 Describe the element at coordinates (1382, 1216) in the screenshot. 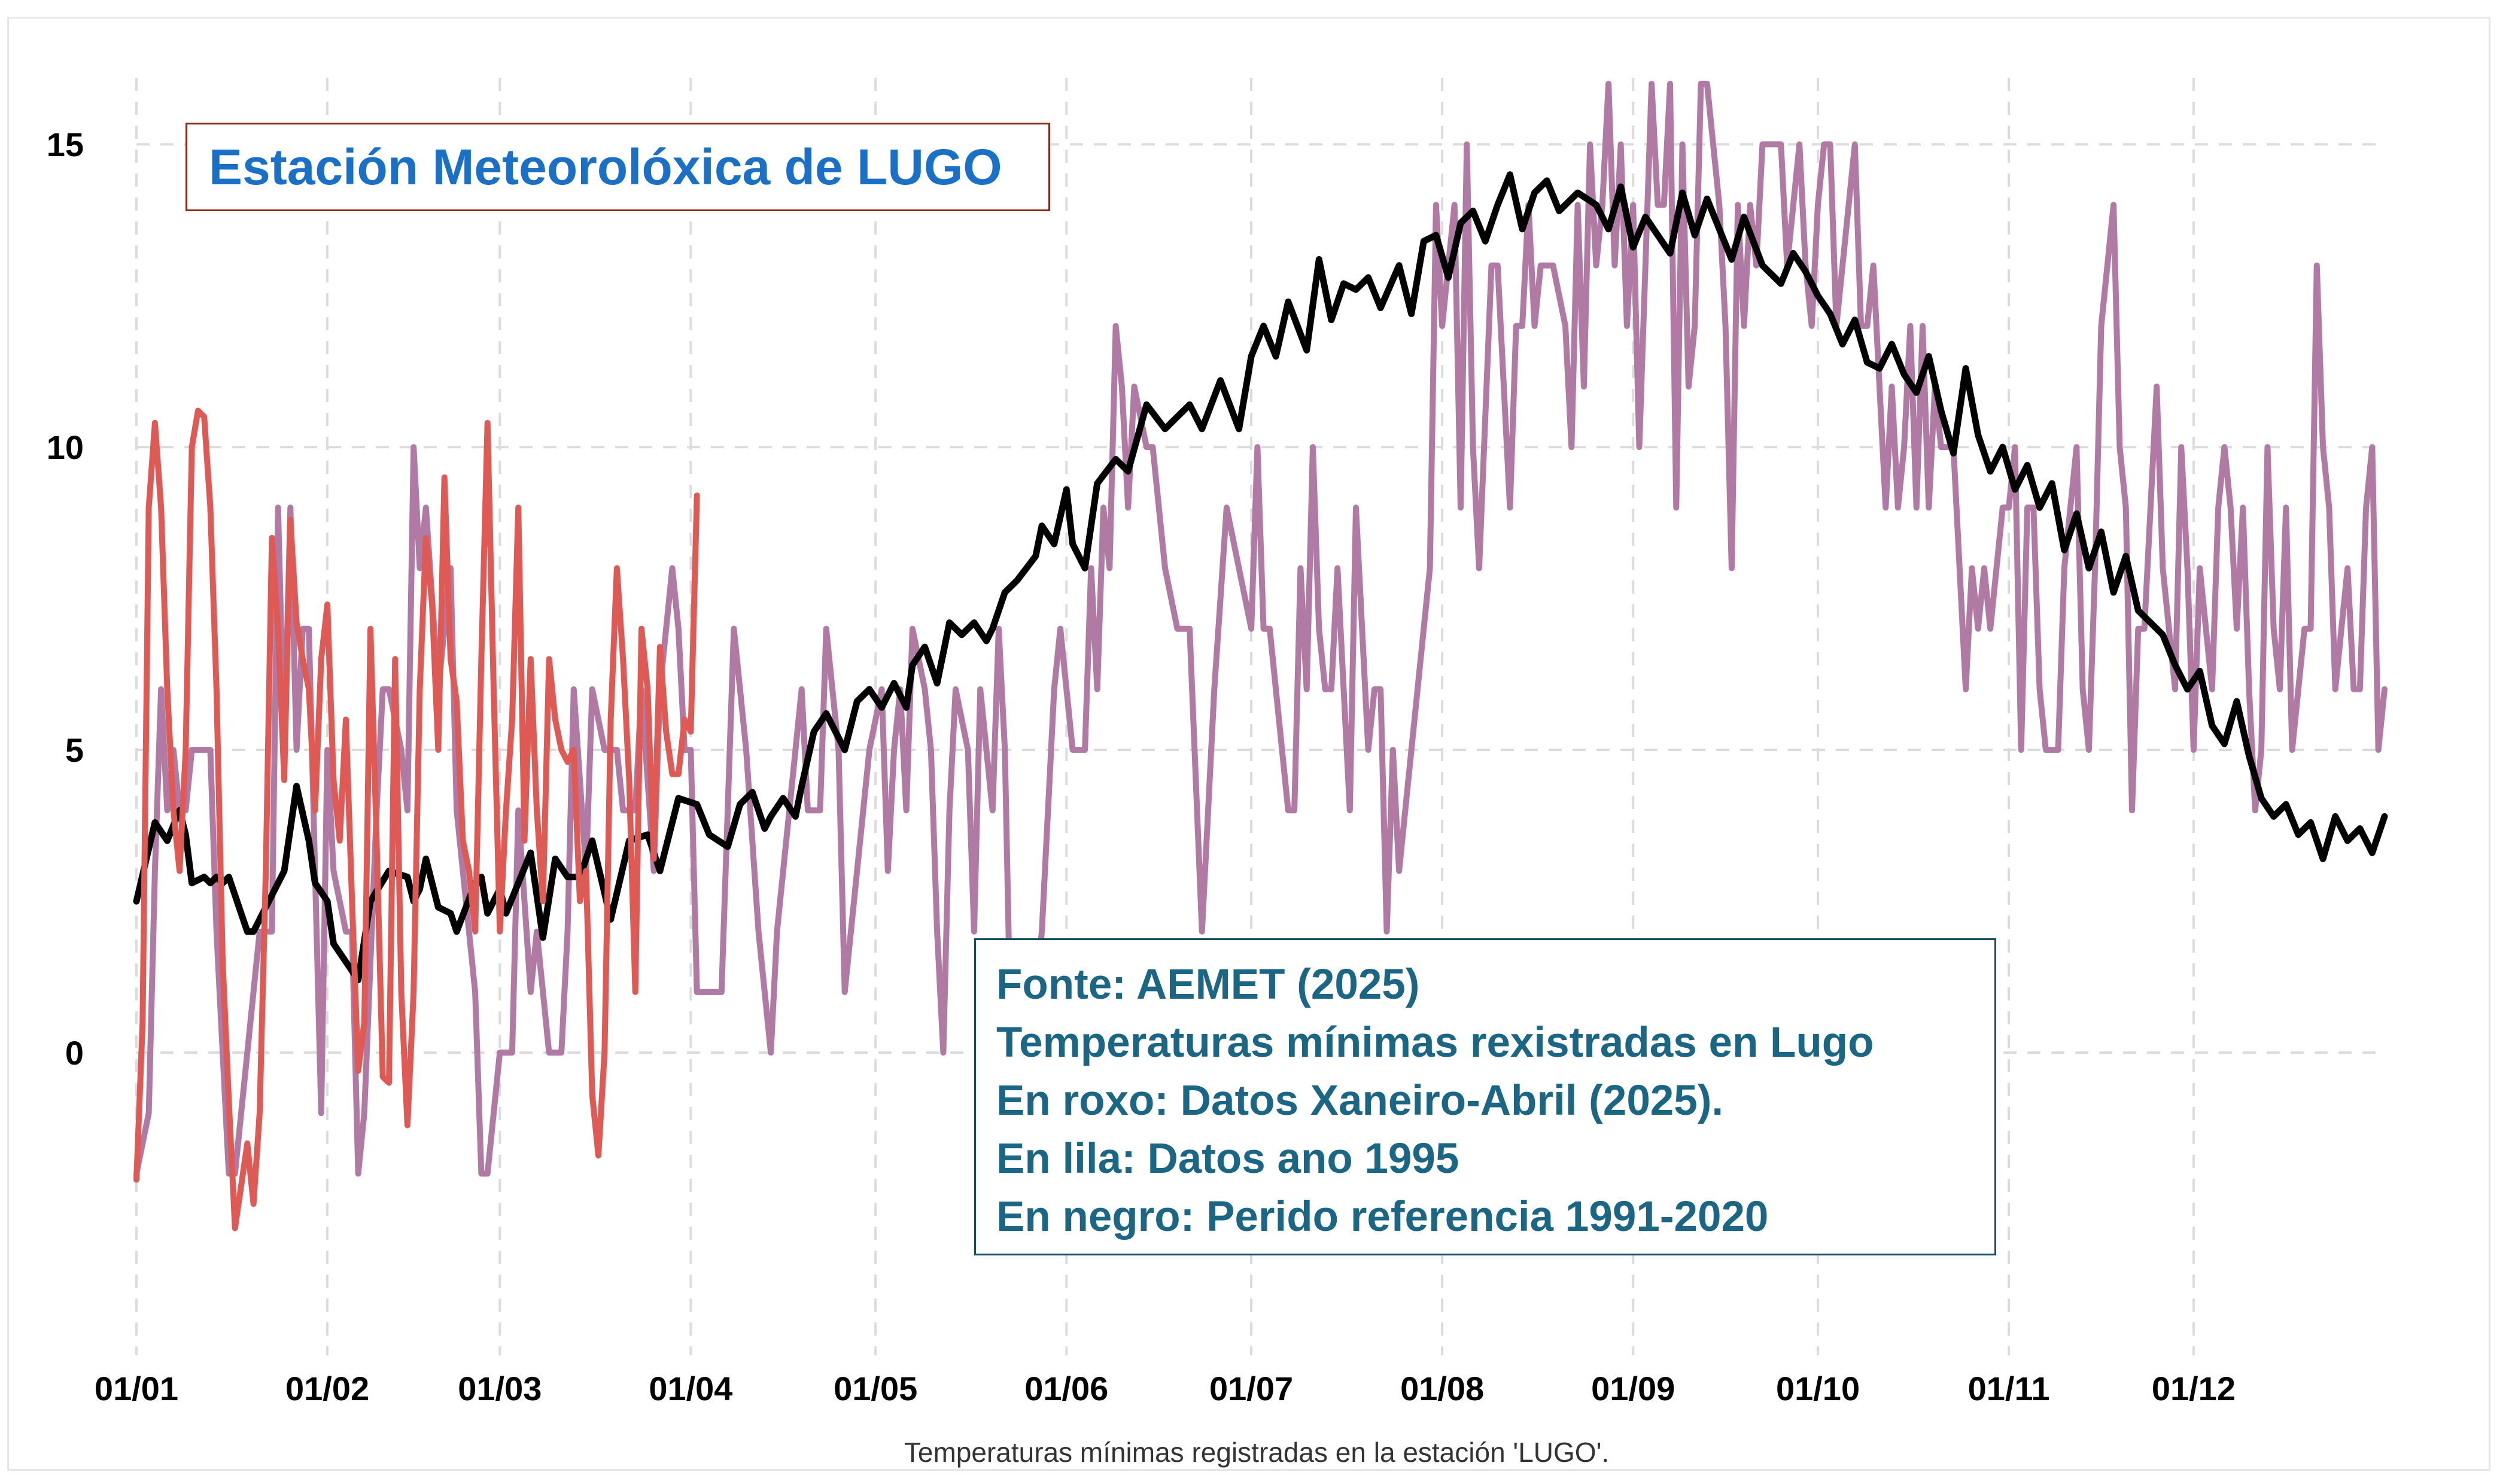

I see `info-line-reference: En negro: Perido referencia 1991-2020` at that location.